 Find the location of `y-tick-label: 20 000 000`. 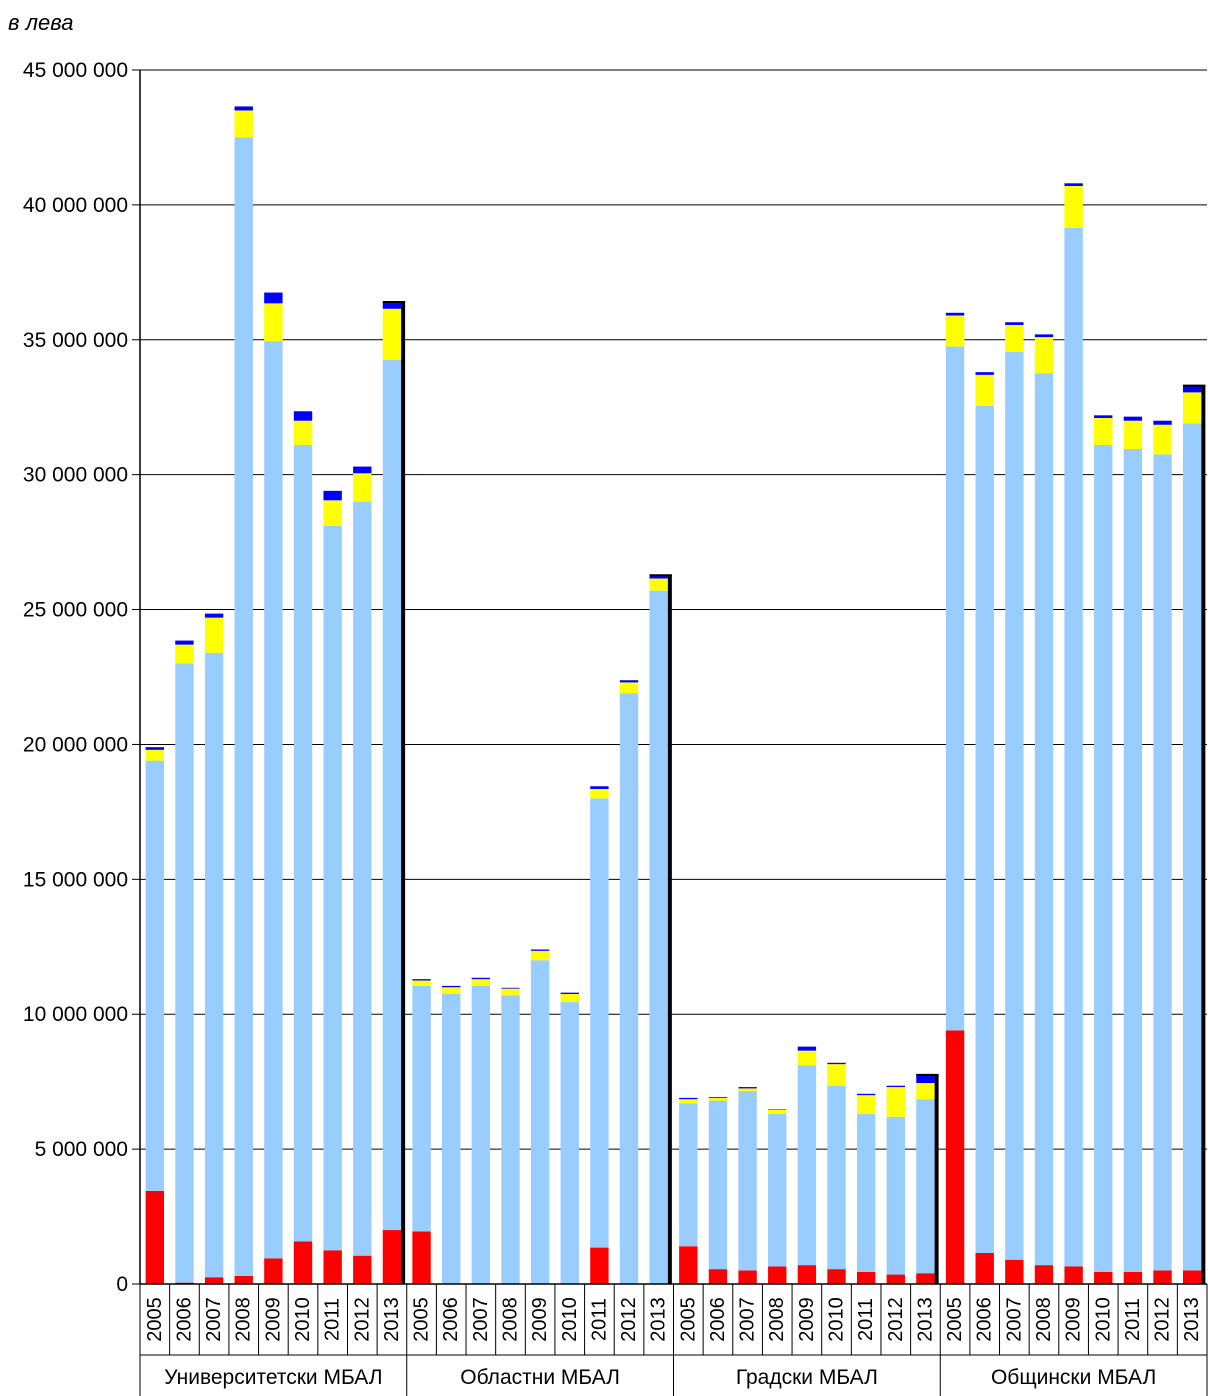

y-tick-label: 20 000 000 is located at coordinates (75, 744).